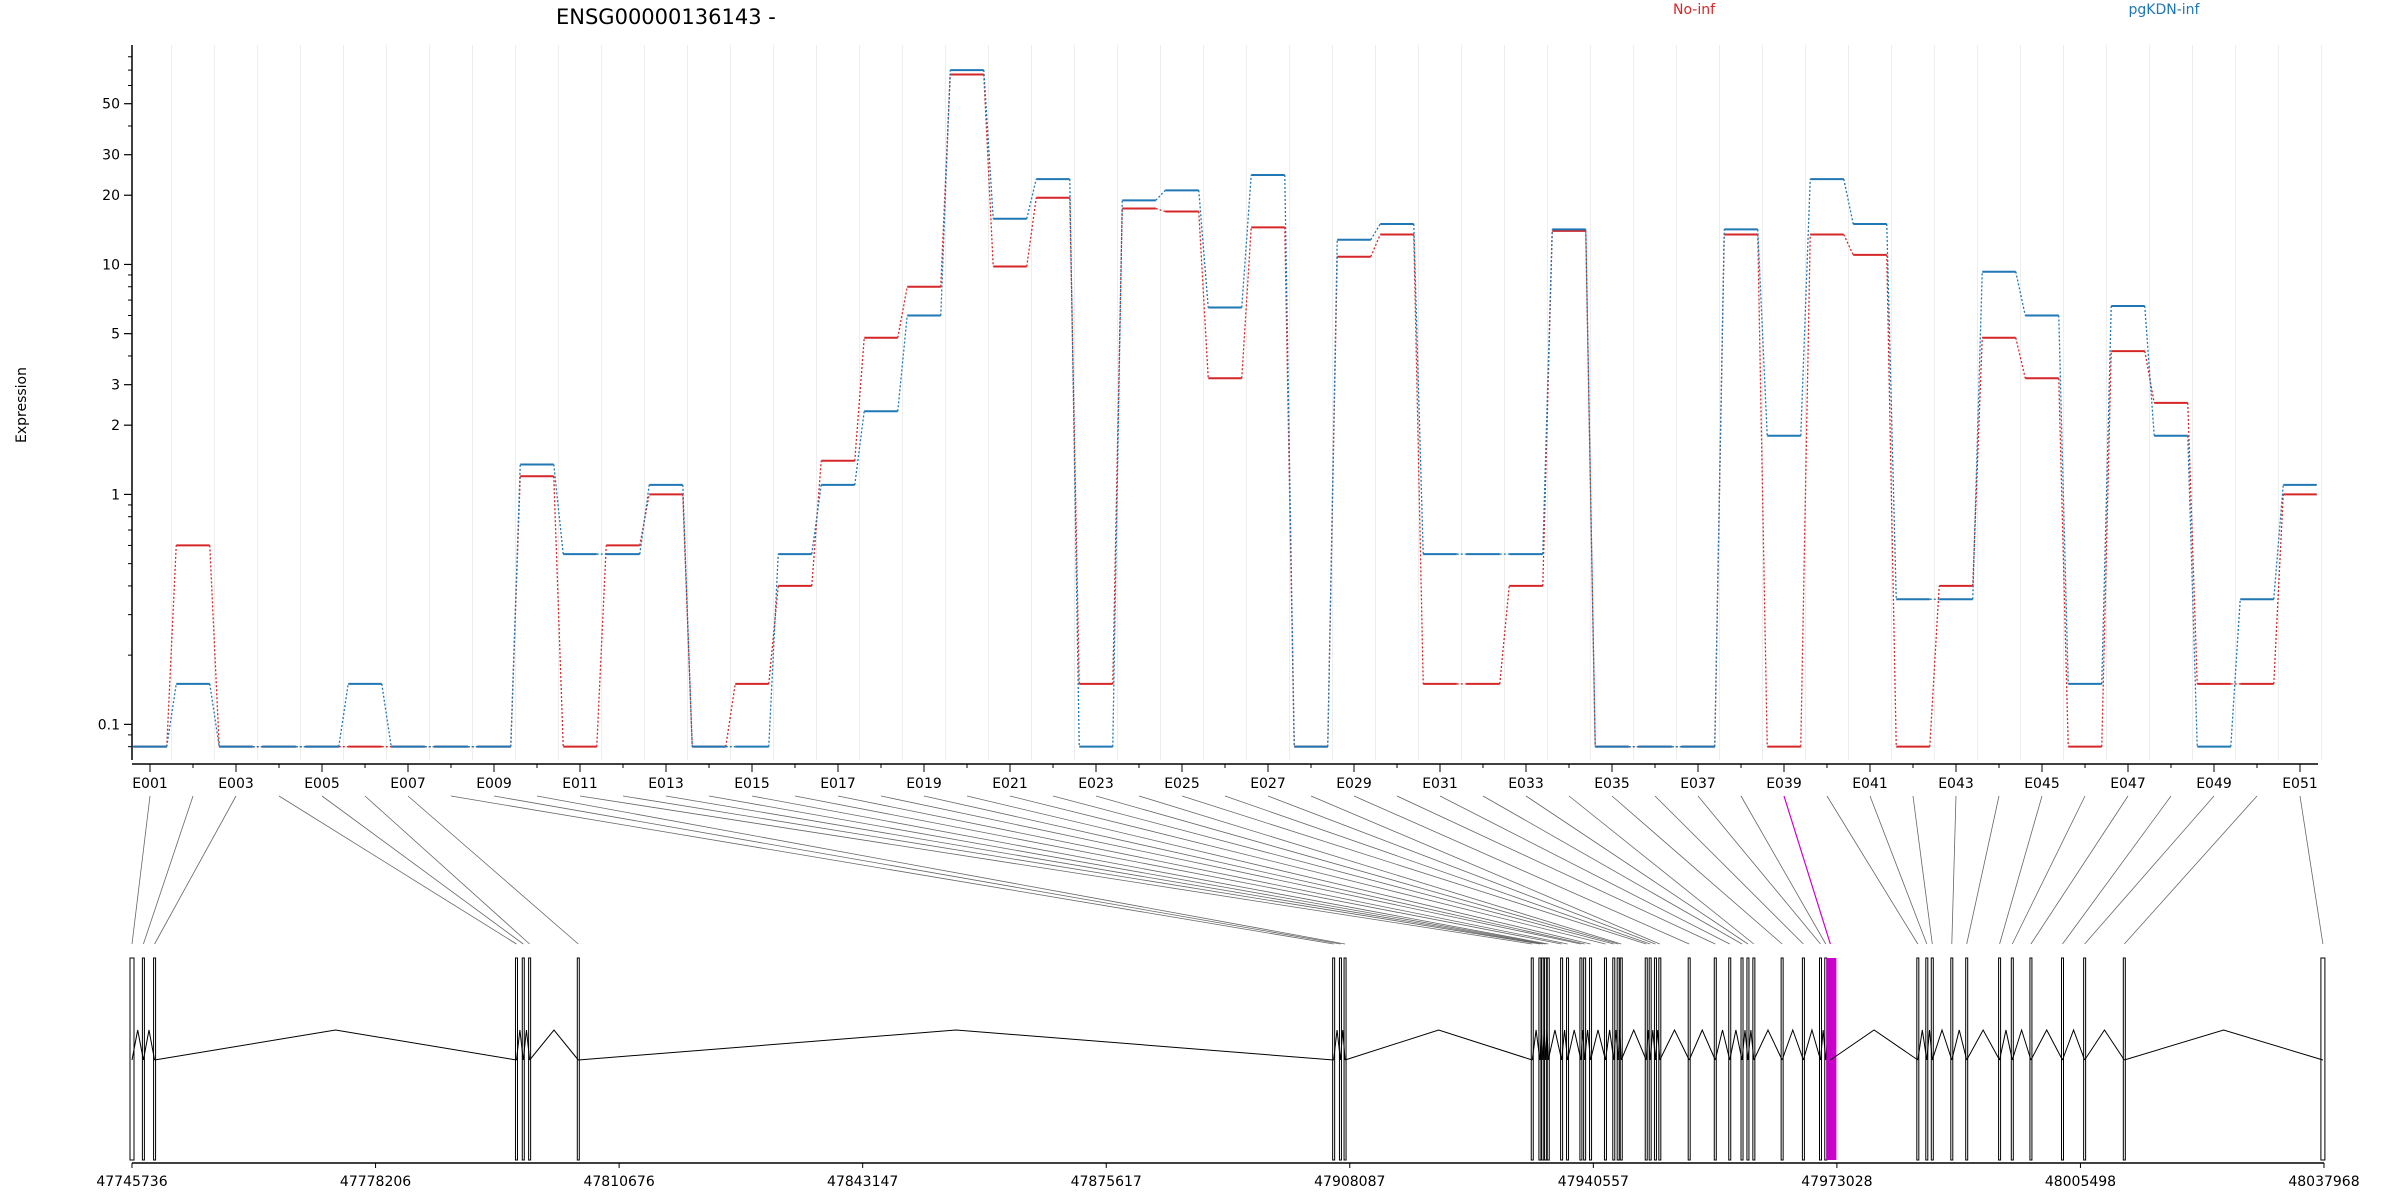  I want to click on x-tick-label: E011, so click(580, 784).